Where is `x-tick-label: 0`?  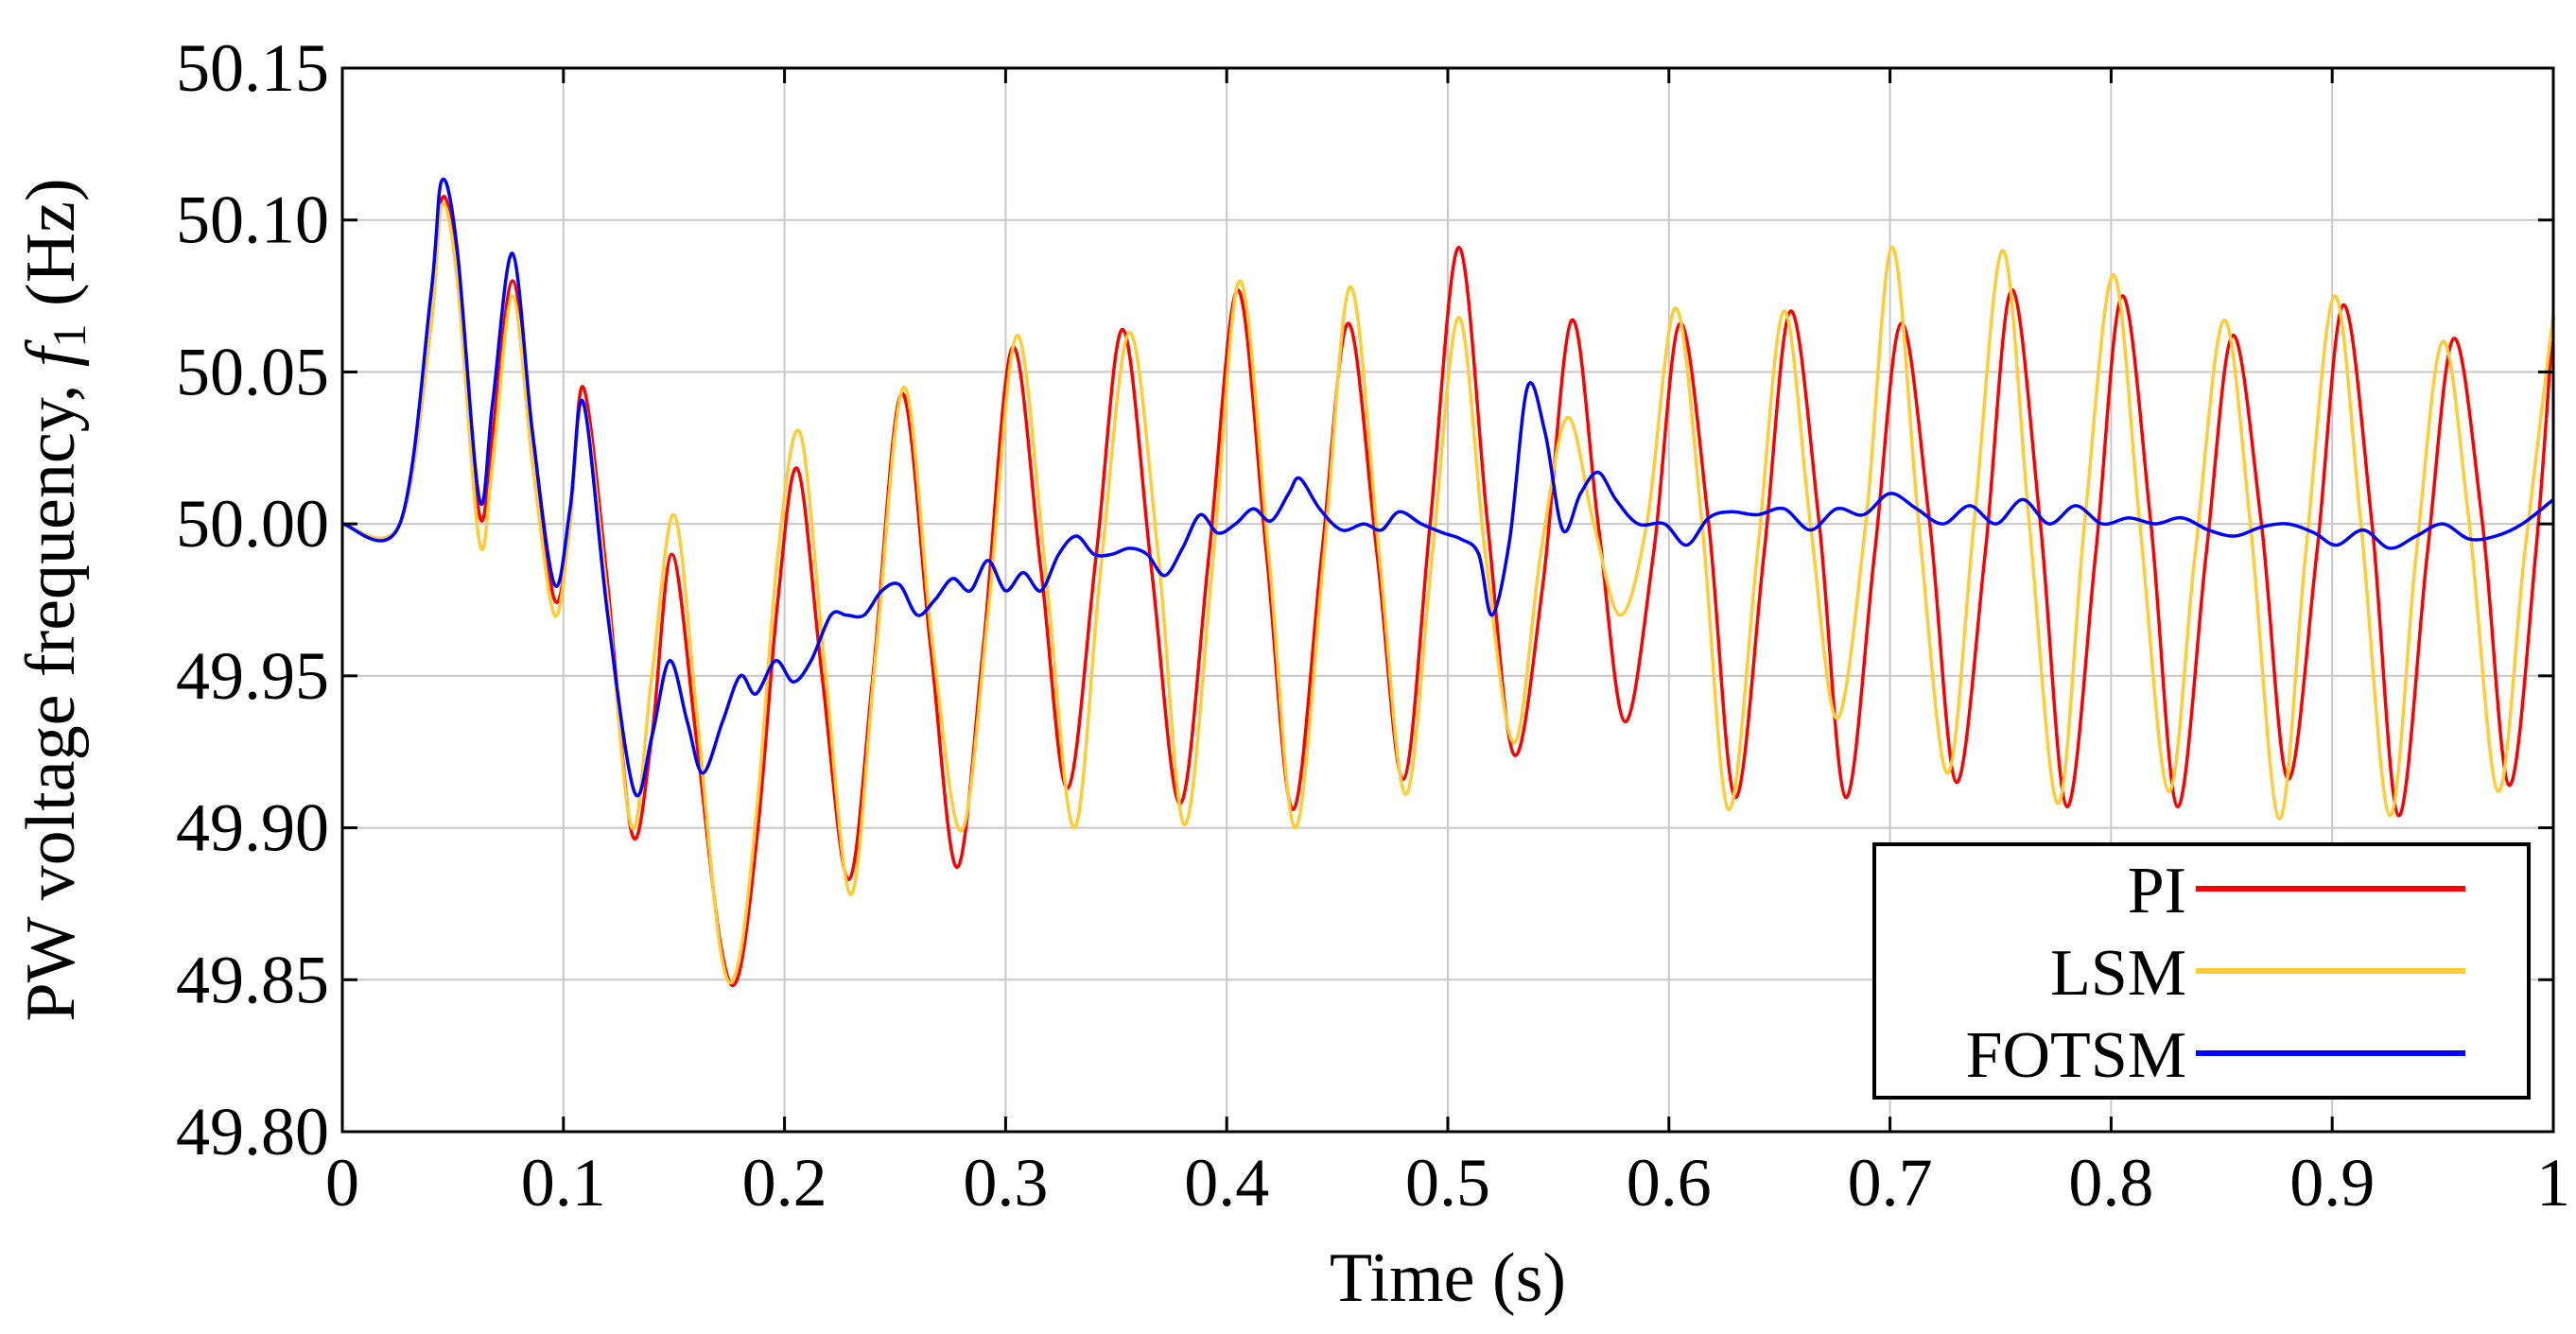 x-tick-label: 0 is located at coordinates (342, 1183).